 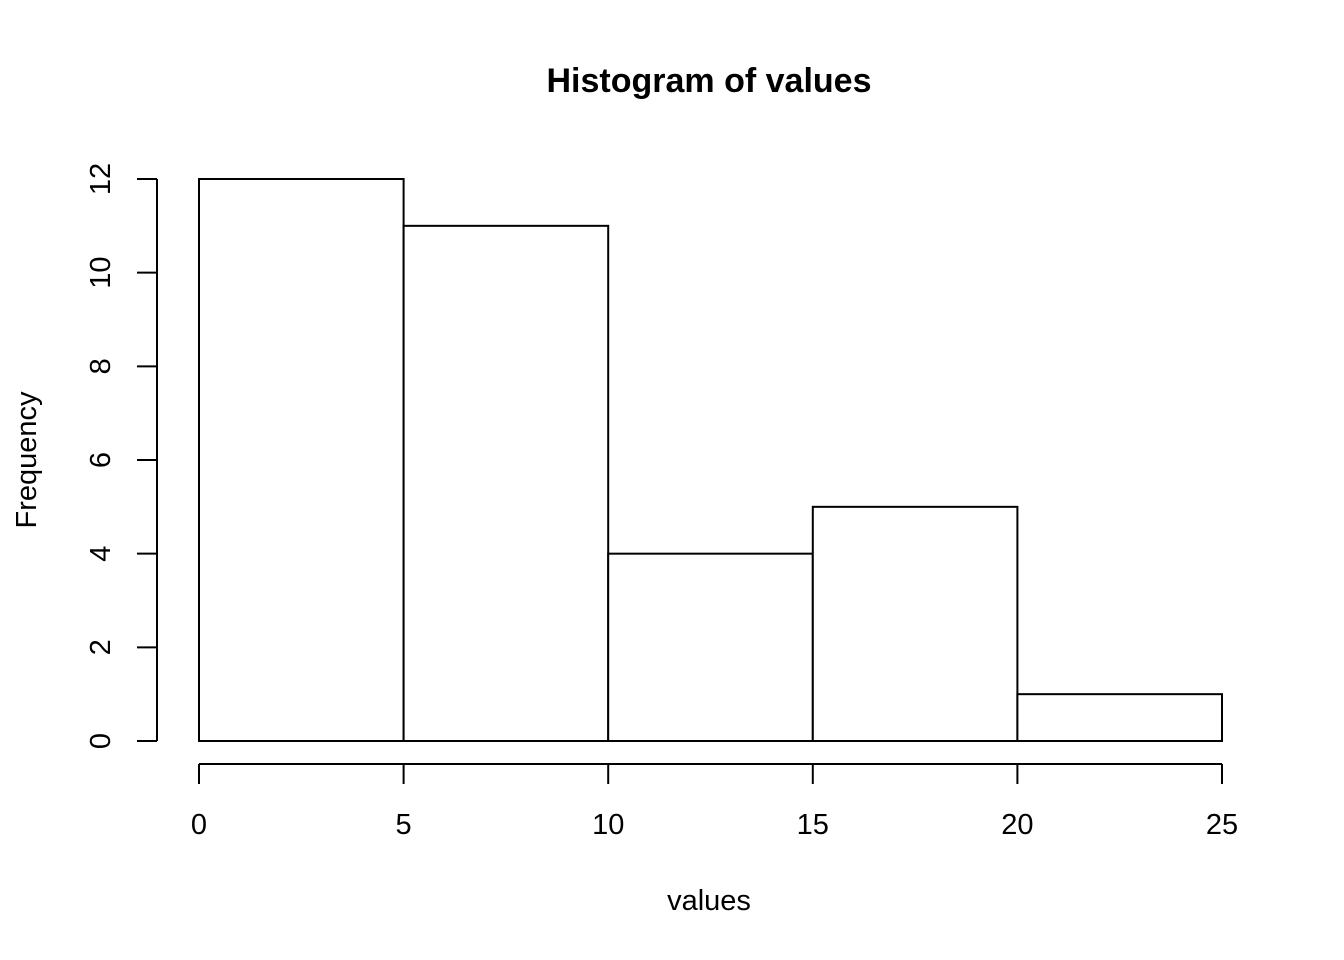 What do you see at coordinates (101, 647) in the screenshot?
I see `y-tick-label: 2` at bounding box center [101, 647].